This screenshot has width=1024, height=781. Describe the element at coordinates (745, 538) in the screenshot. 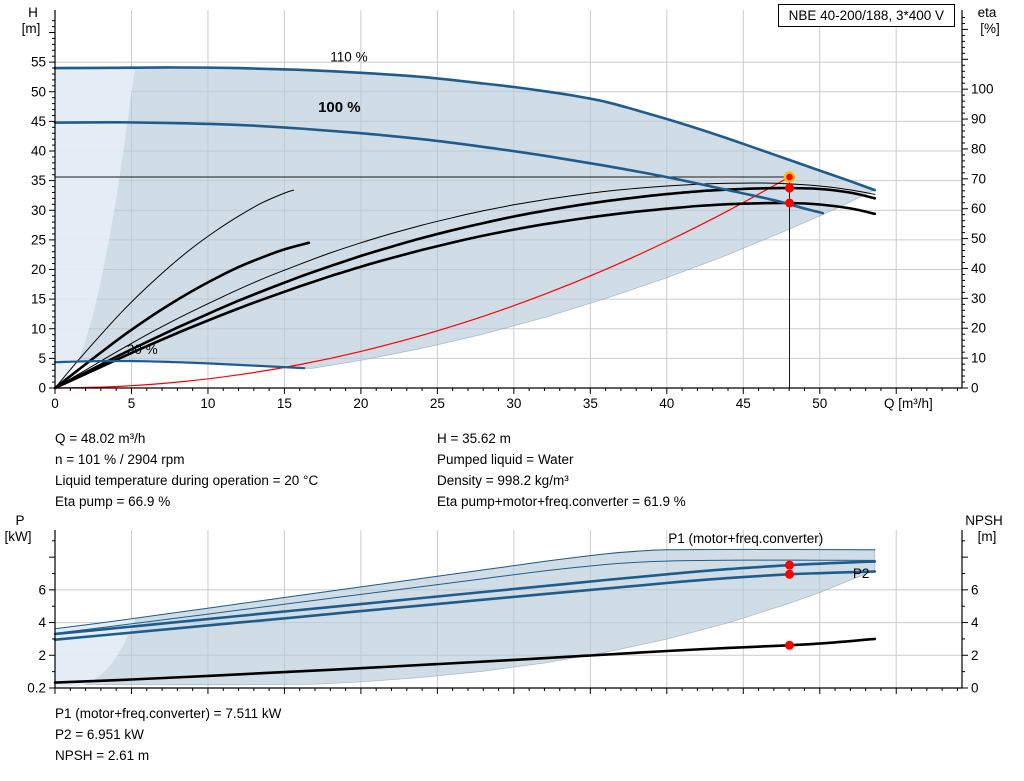

I see `label-p1: P1 (motor+freq.converter)` at that location.